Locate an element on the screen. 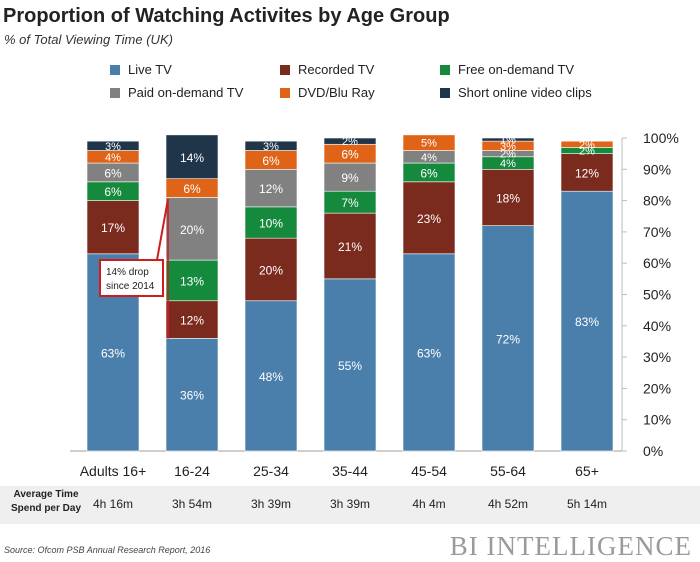 The image size is (700, 562). x-tick-label-65: 65+ is located at coordinates (587, 471).